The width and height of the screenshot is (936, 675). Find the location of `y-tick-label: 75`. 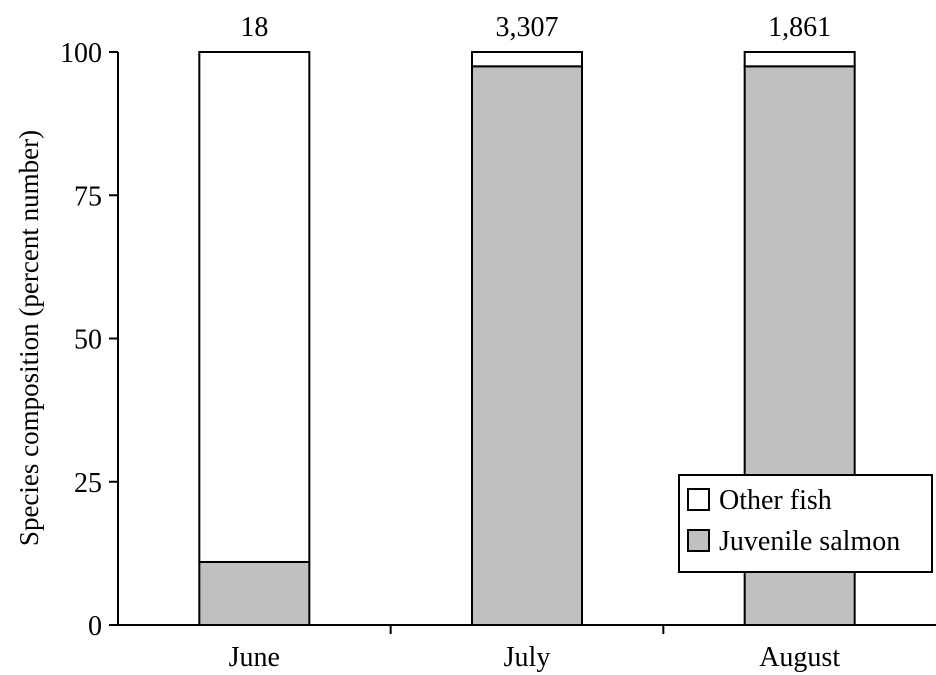

y-tick-label: 75 is located at coordinates (88, 196).